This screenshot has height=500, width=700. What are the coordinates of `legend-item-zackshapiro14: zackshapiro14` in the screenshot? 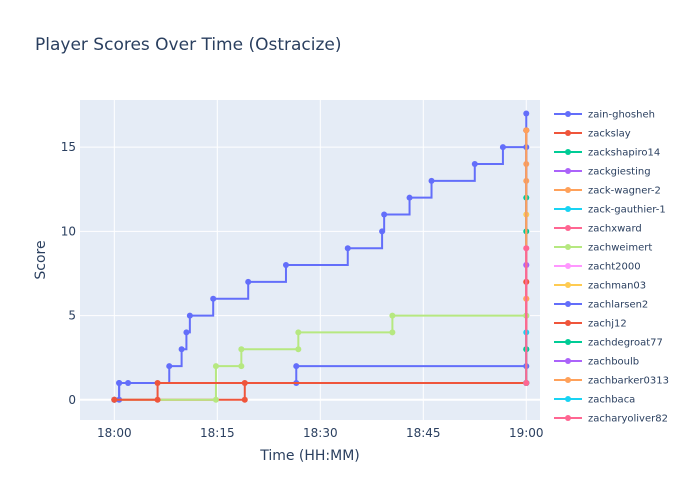 It's located at (607, 153).